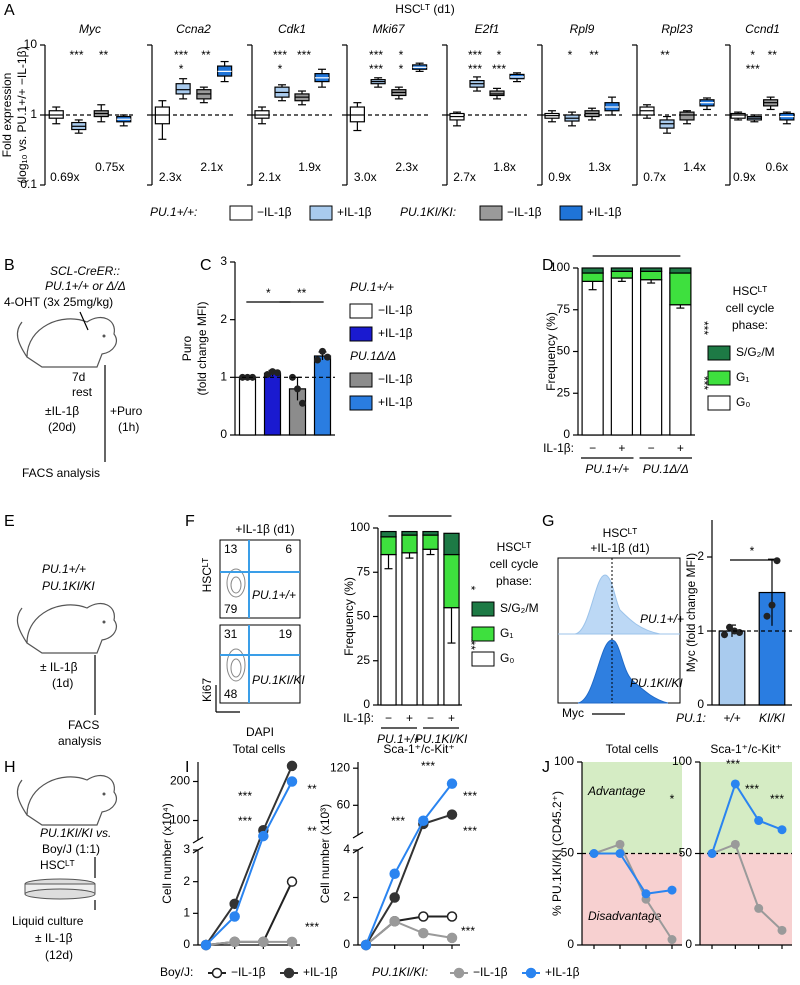 The width and height of the screenshot is (800, 985). I want to click on y-tick-label: 50, so click(686, 853).